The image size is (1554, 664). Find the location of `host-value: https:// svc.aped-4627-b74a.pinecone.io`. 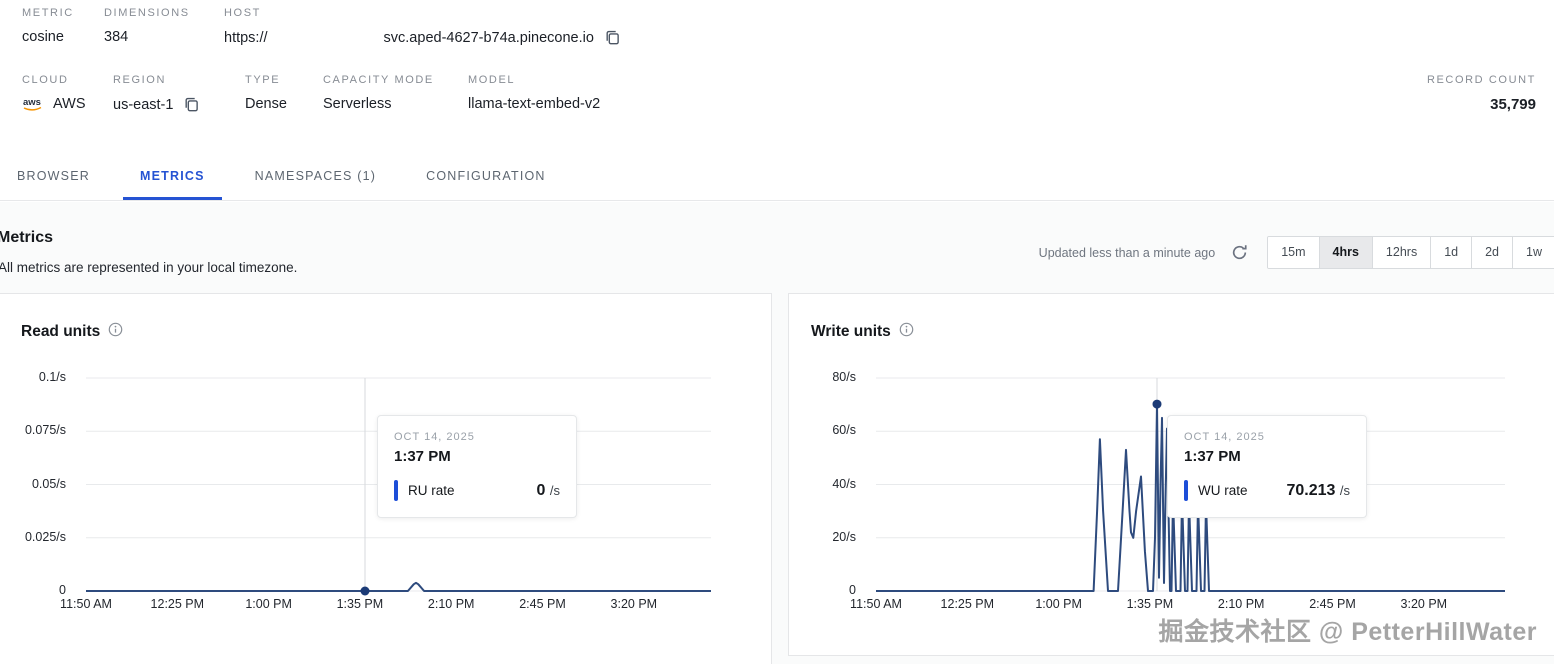

host-value: https:// svc.aped-4627-b74a.pinecone.io is located at coordinates (422, 37).